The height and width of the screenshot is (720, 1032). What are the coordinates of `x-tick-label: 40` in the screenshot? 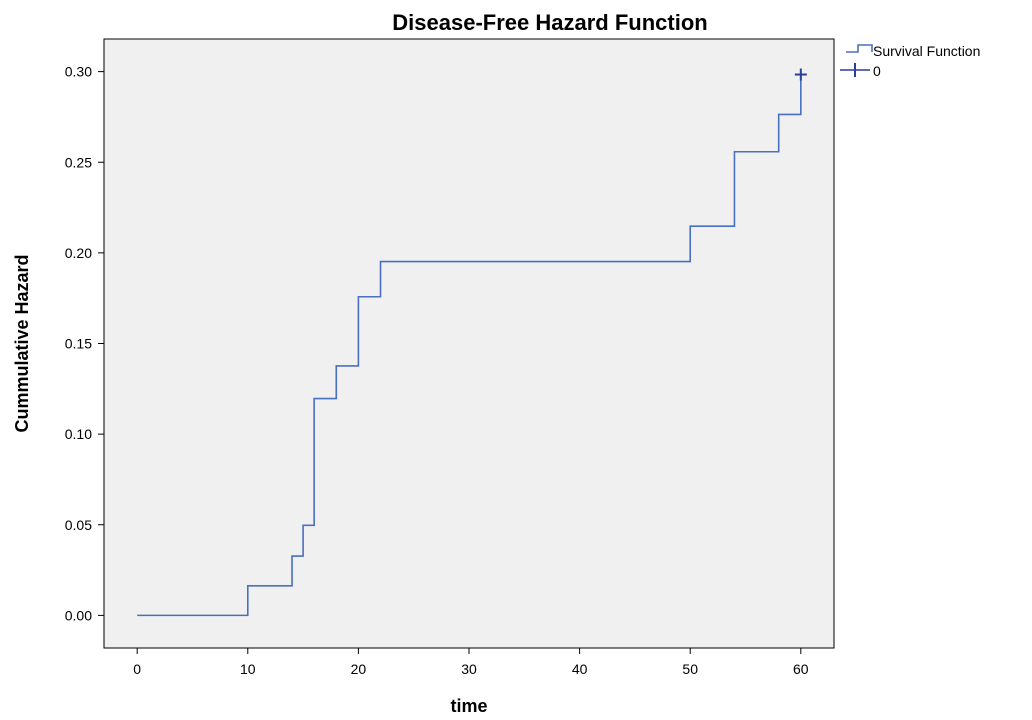 It's located at (580, 669).